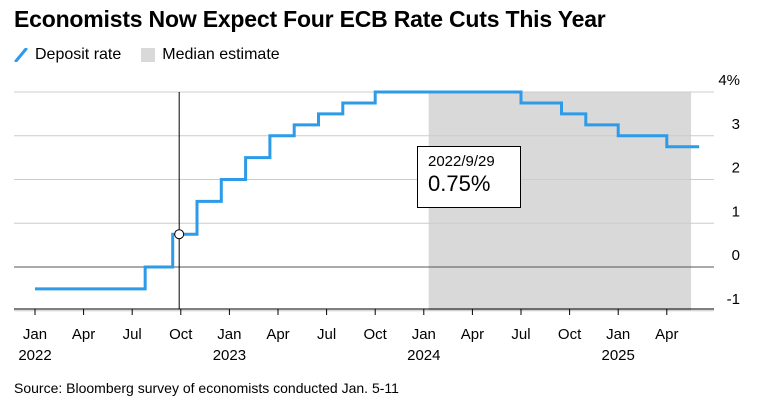 Image resolution: width=777 pixels, height=405 pixels. I want to click on legend-label-deposit-rate: Deposit rate, so click(78, 54).